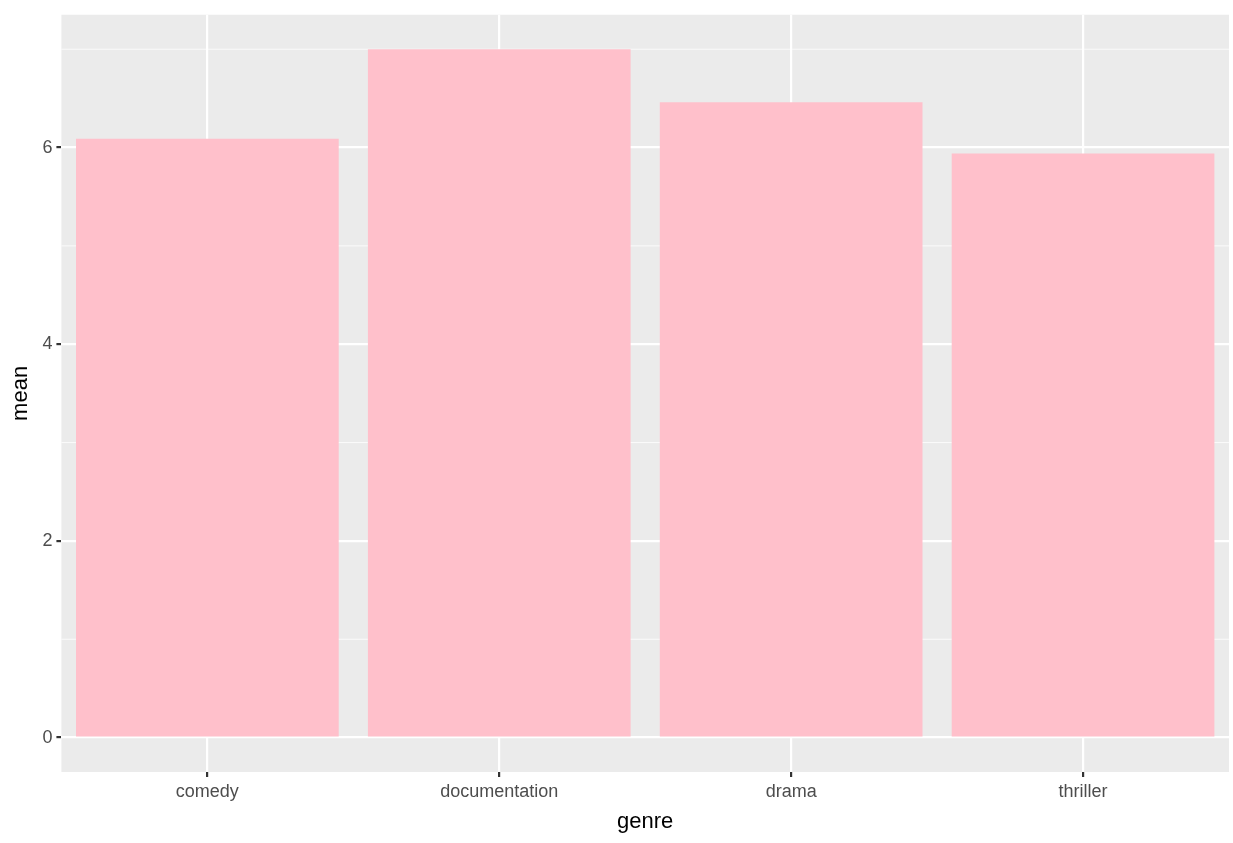  What do you see at coordinates (791, 790) in the screenshot?
I see `x-tick-label: drama` at bounding box center [791, 790].